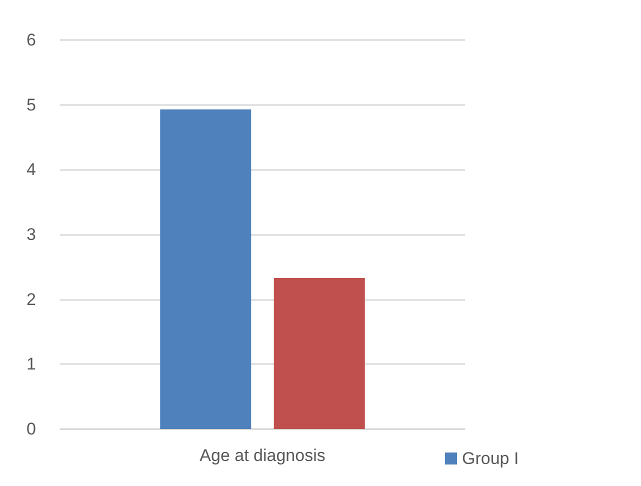  What do you see at coordinates (31, 170) in the screenshot?
I see `y-tick-label: 4` at bounding box center [31, 170].